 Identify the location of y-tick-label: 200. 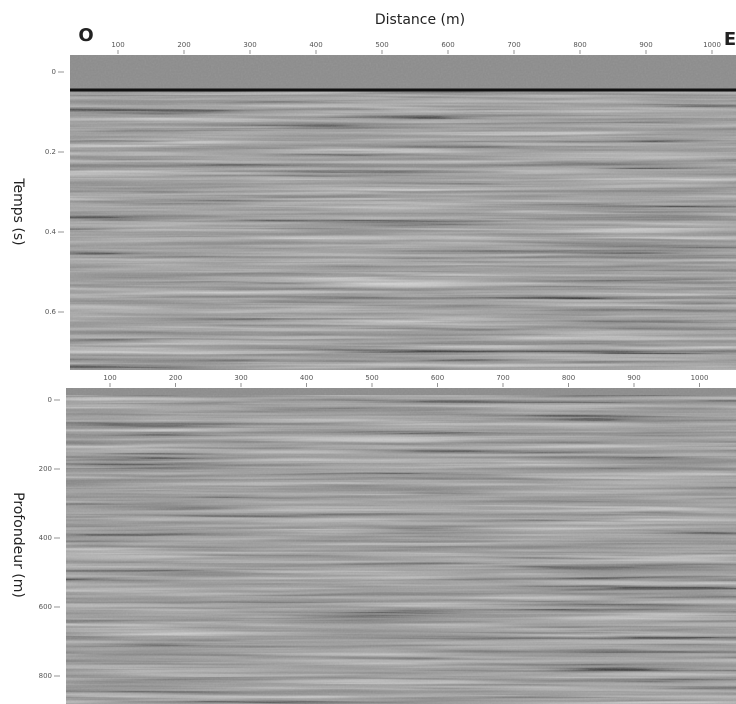
(45, 469).